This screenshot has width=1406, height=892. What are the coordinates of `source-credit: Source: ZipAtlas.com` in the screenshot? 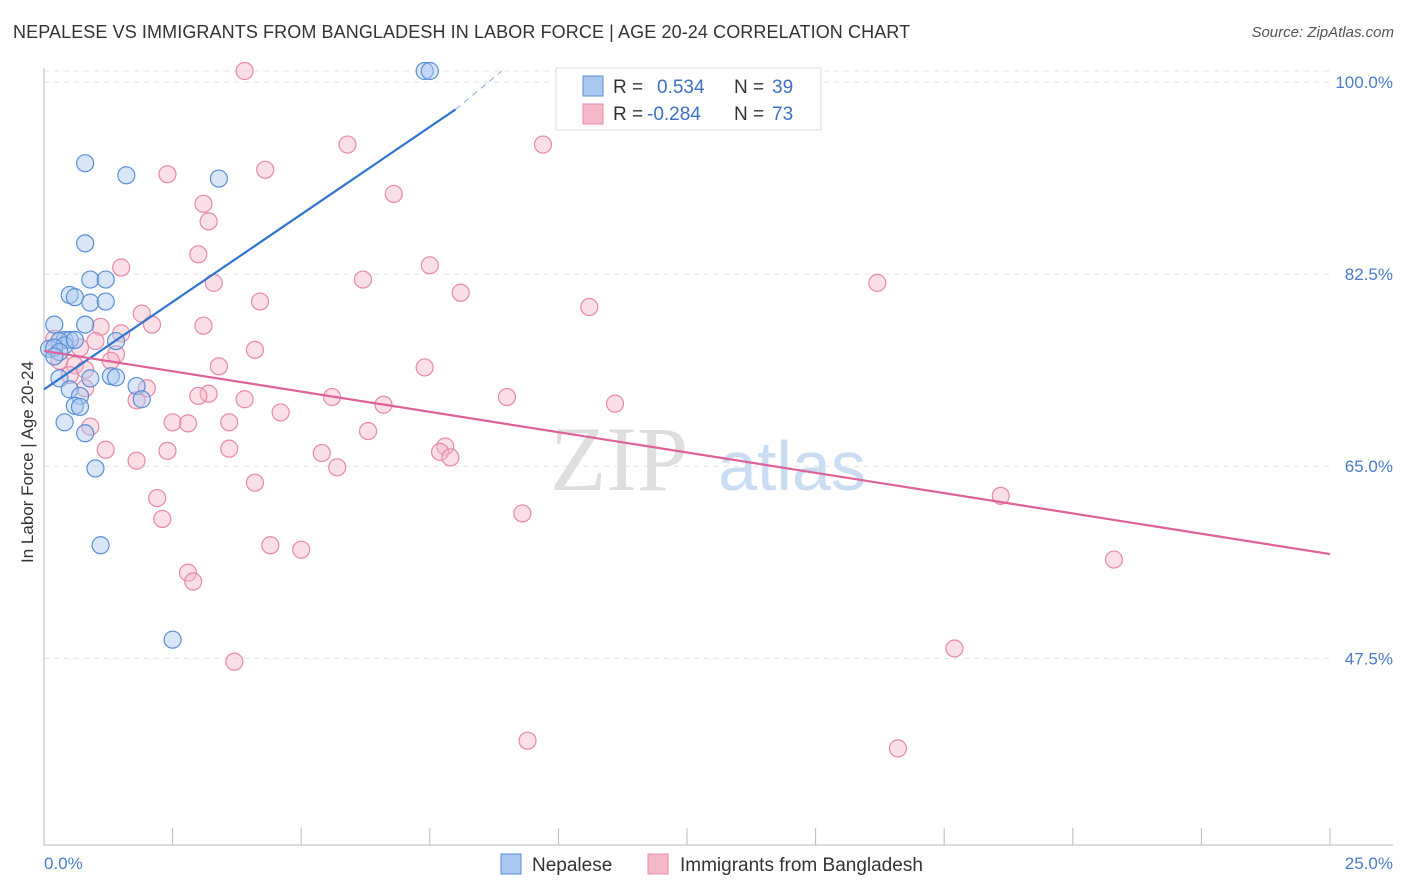 It's located at (1322, 32).